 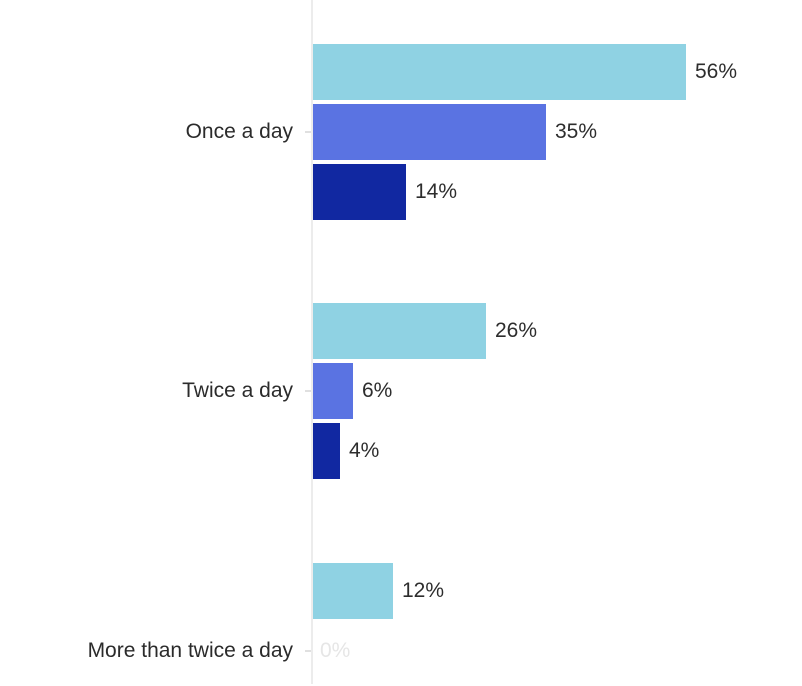 I want to click on y-axis-line, so click(x=312, y=342).